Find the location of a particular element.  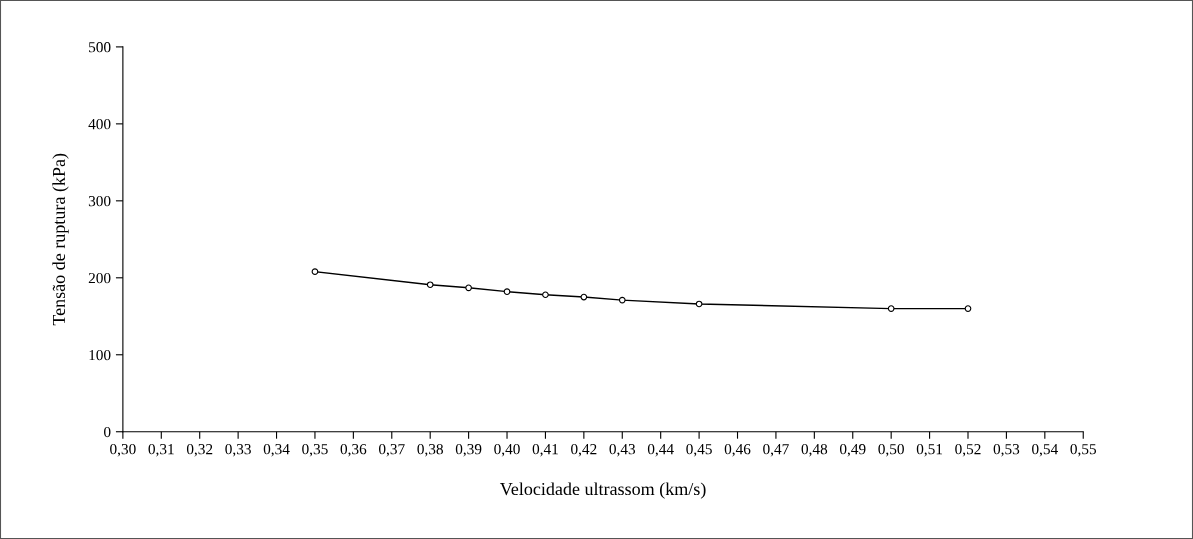

y-tick-label: 300 is located at coordinates (99, 201).